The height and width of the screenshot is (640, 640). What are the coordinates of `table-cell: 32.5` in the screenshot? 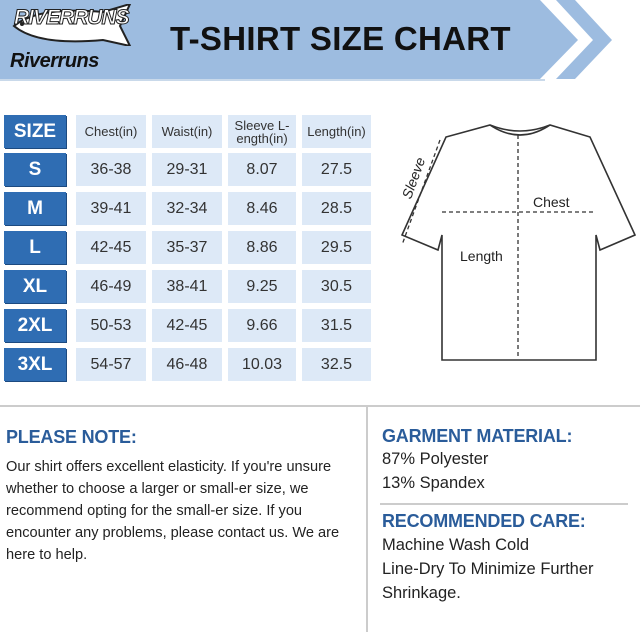 It's located at (336, 364).